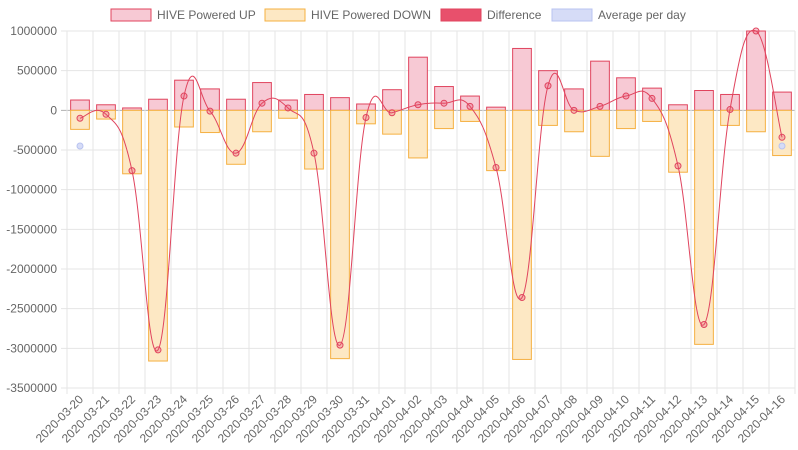  I want to click on y-tick-label: -2500000, so click(31, 309).